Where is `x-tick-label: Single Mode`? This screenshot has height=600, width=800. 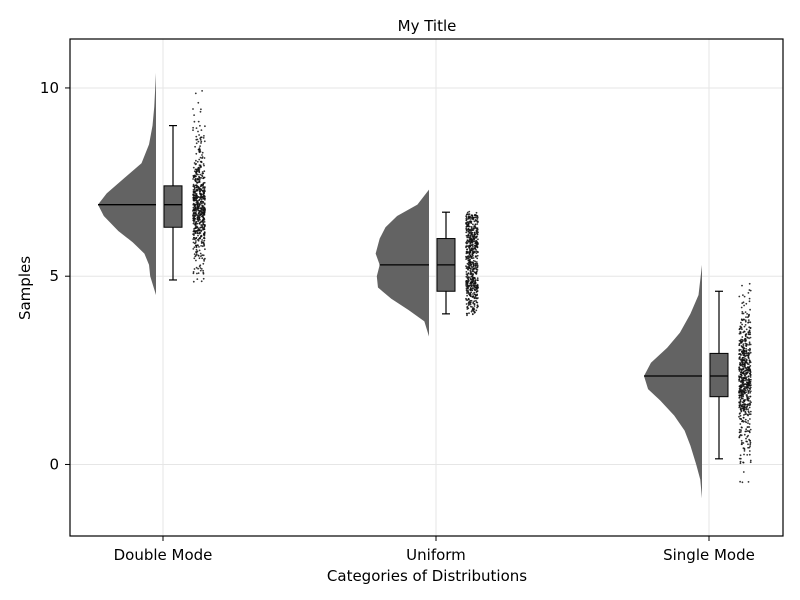 x-tick-label: Single Mode is located at coordinates (709, 555).